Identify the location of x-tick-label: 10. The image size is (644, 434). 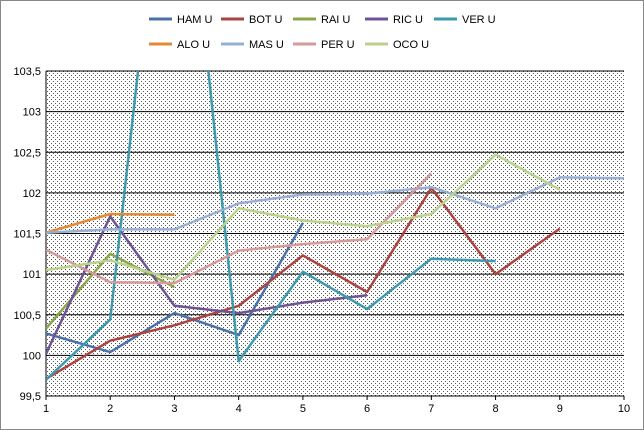
(624, 409).